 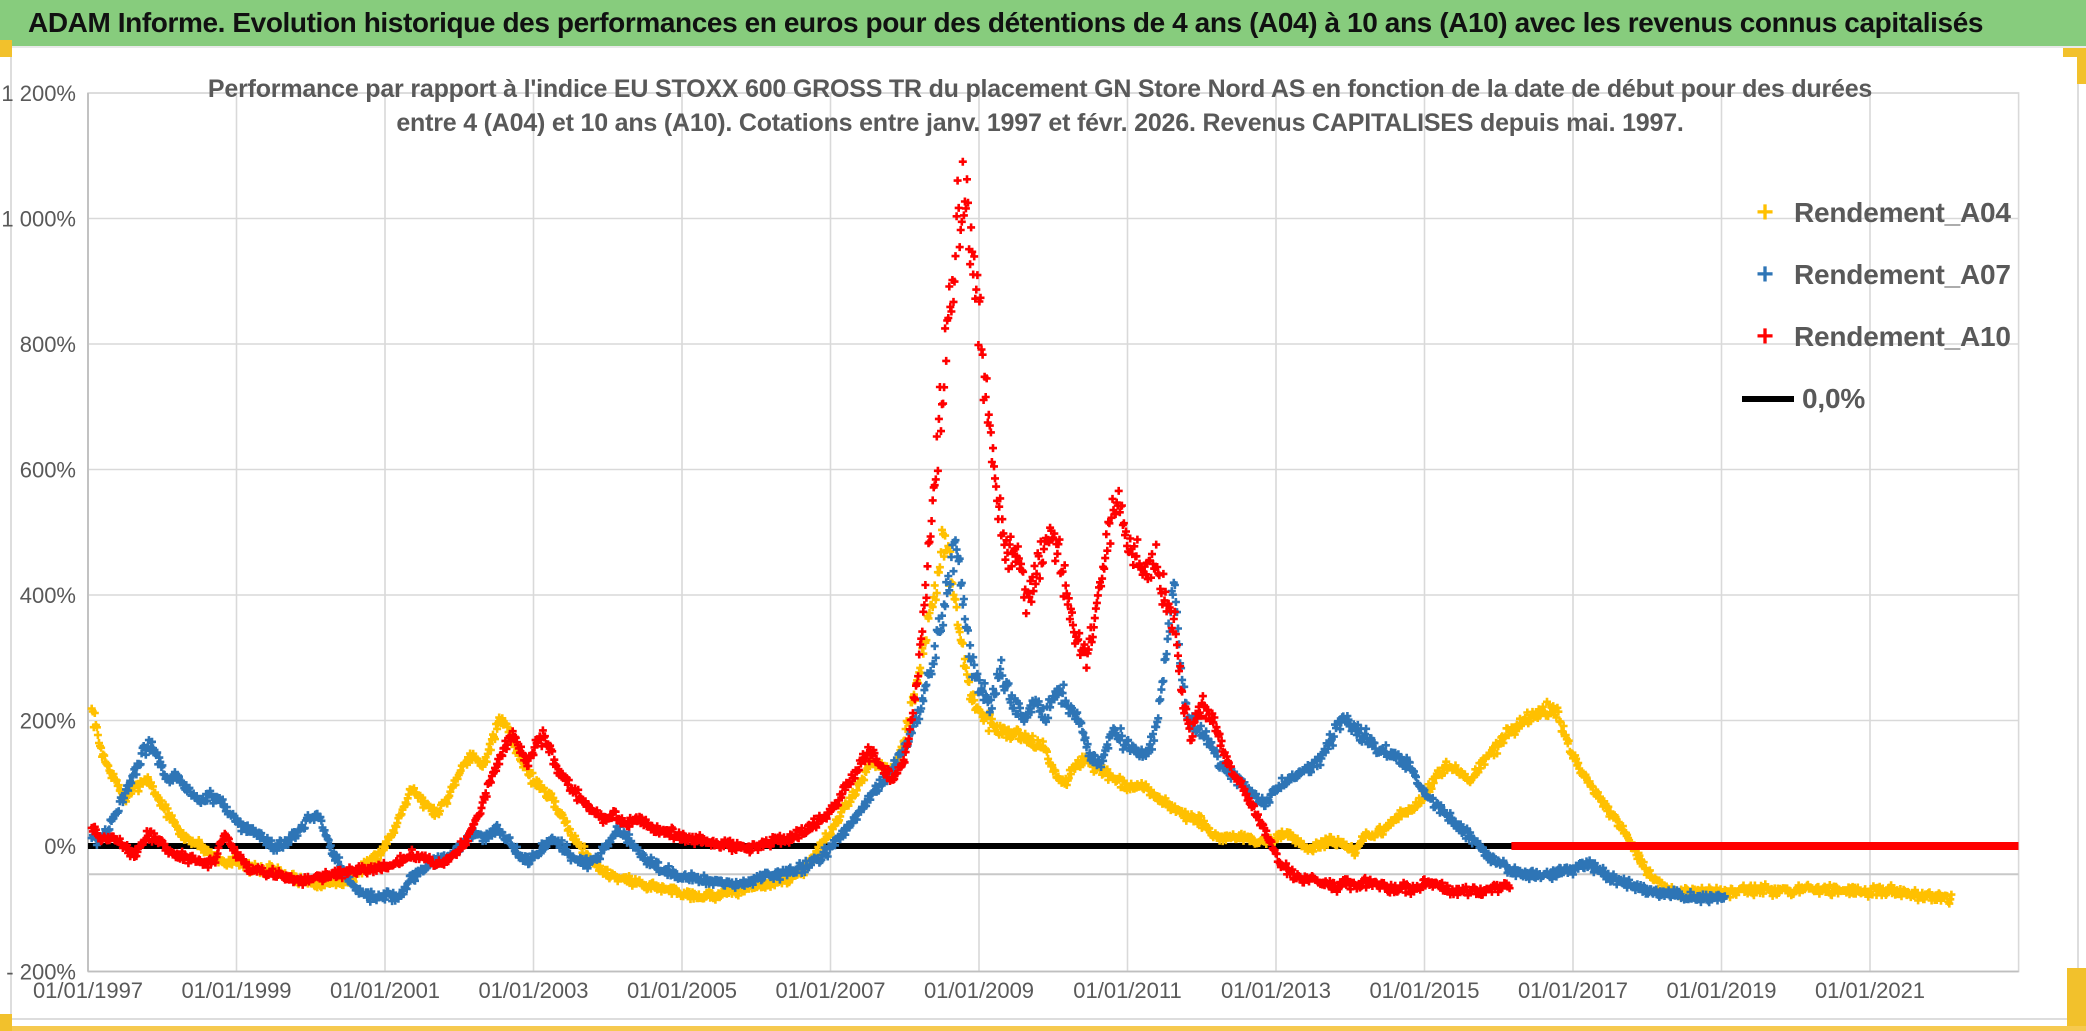 I want to click on y-tick-label: 0%, so click(x=60, y=846).